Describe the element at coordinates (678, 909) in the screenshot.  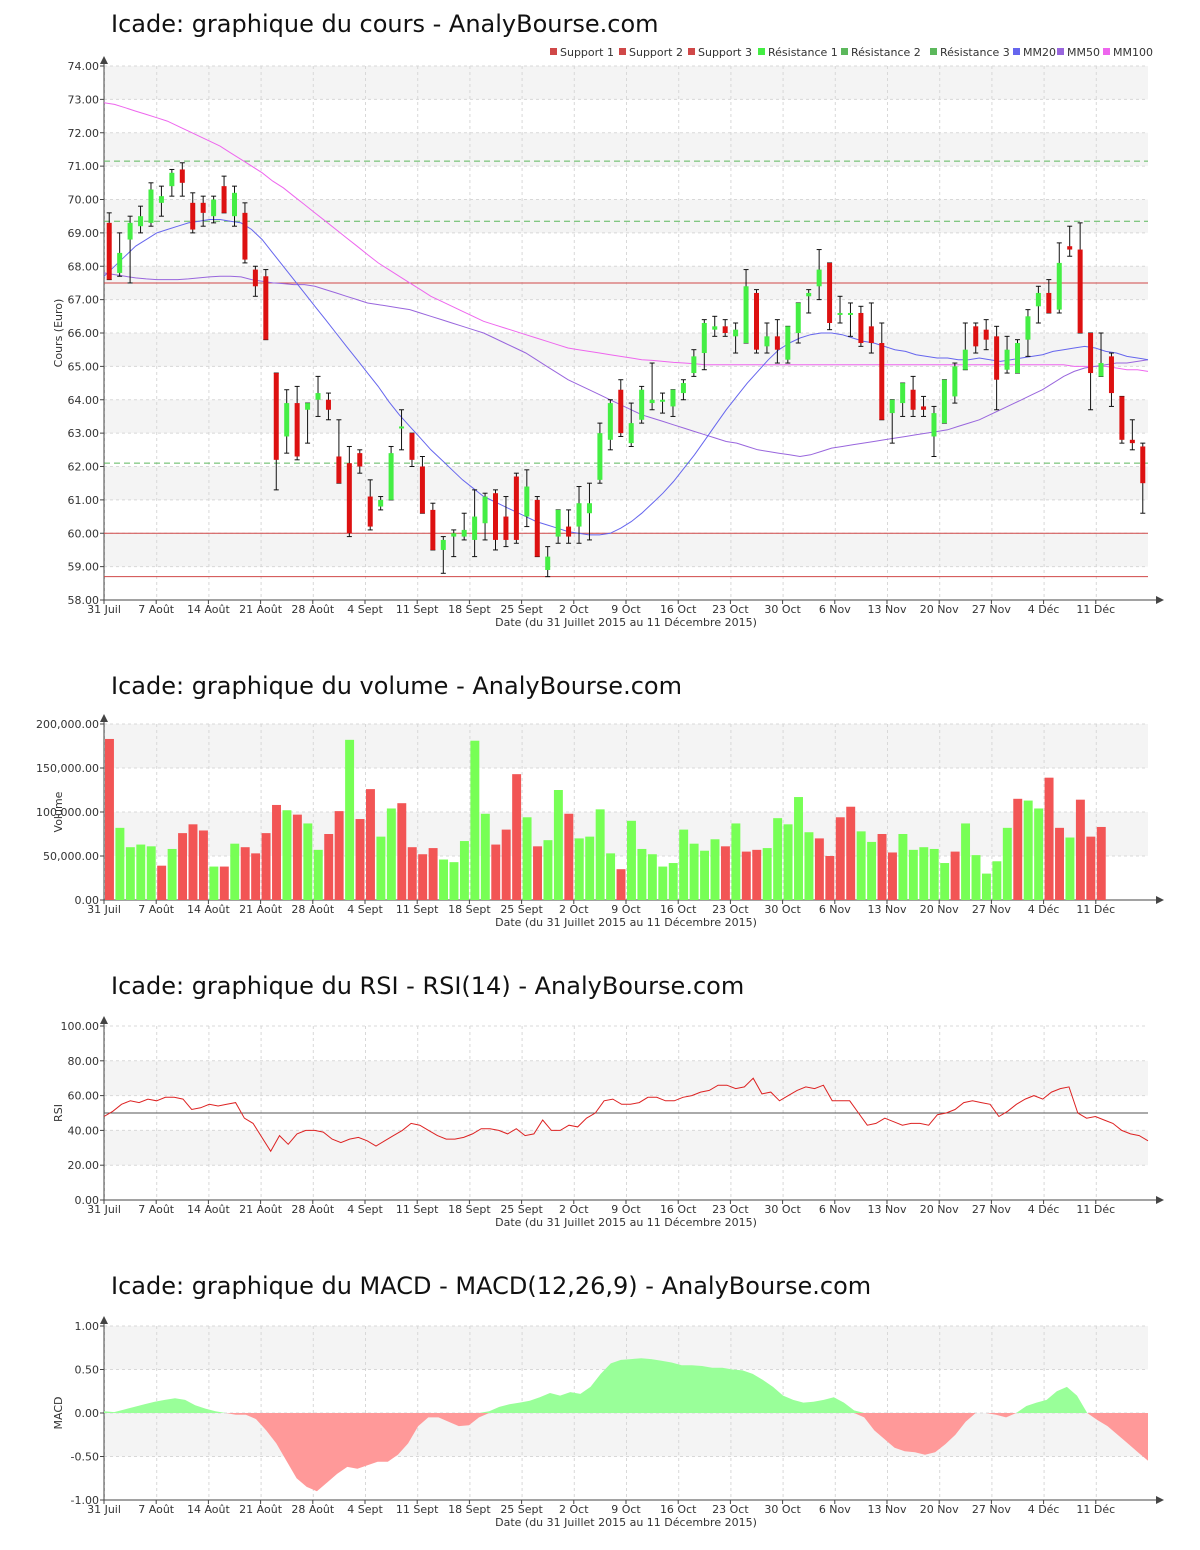
I see `x-tick-label: 16 Oct` at that location.